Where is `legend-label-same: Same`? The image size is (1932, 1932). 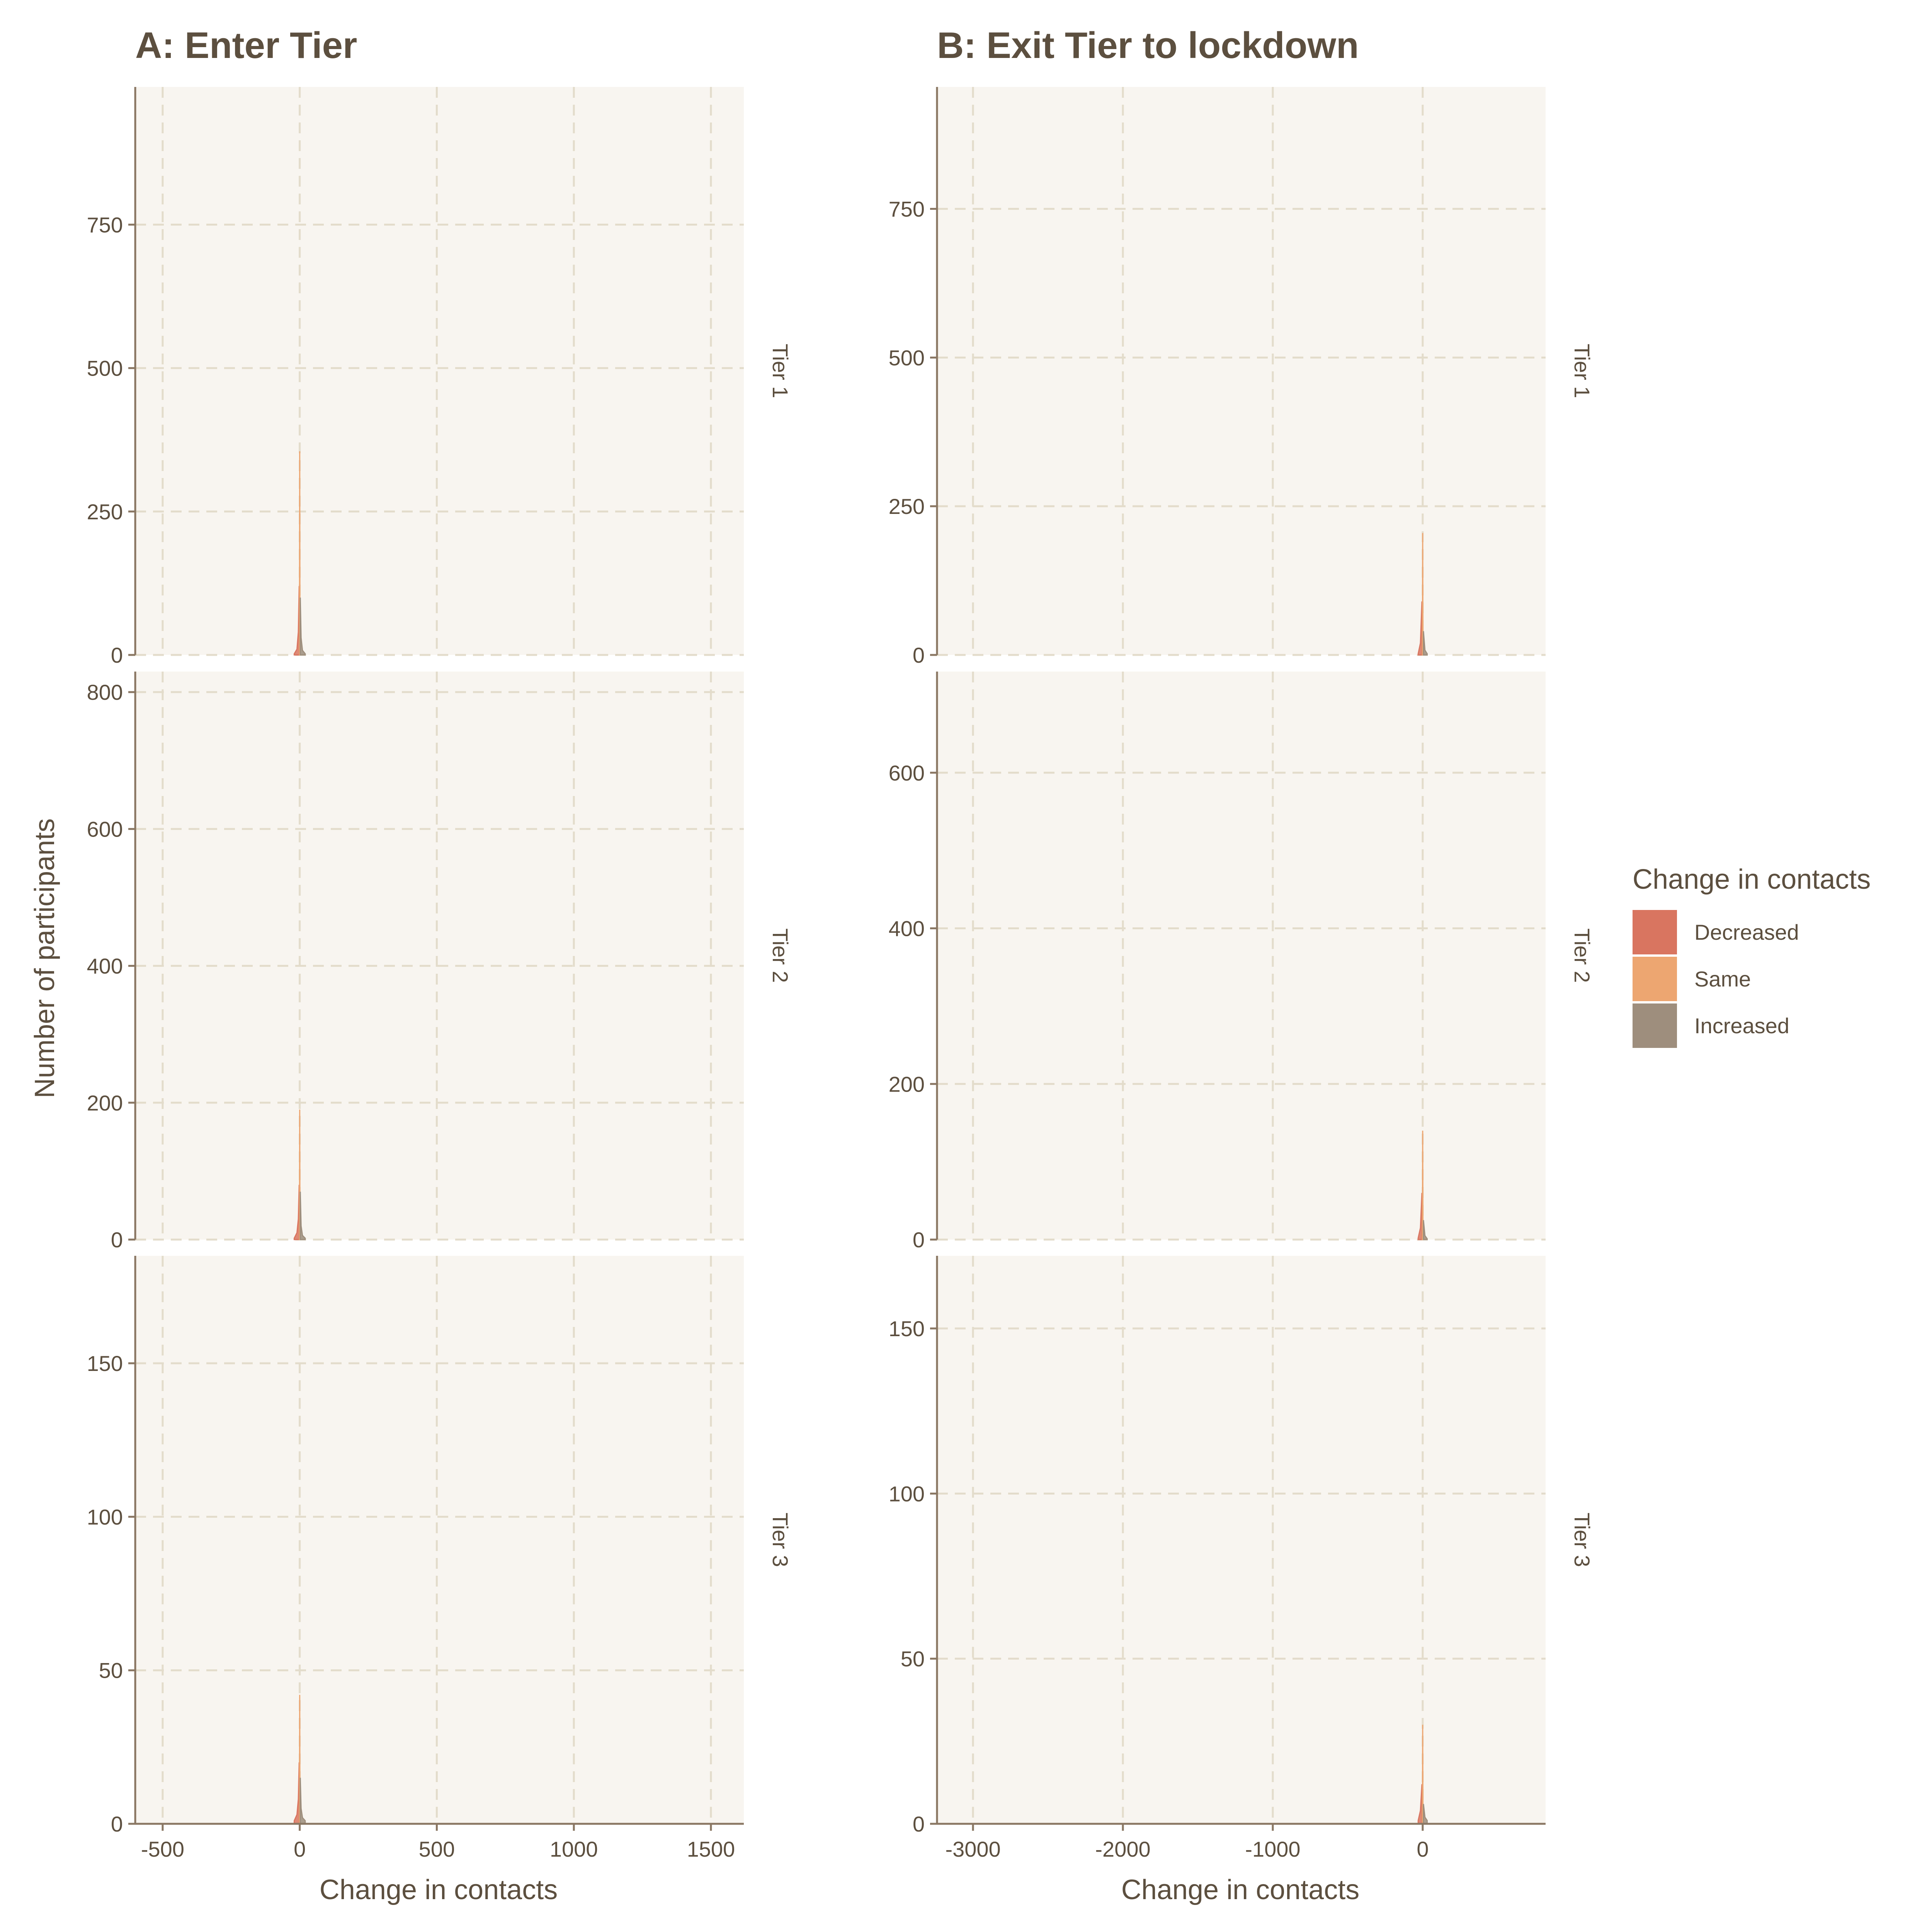 legend-label-same: Same is located at coordinates (1723, 979).